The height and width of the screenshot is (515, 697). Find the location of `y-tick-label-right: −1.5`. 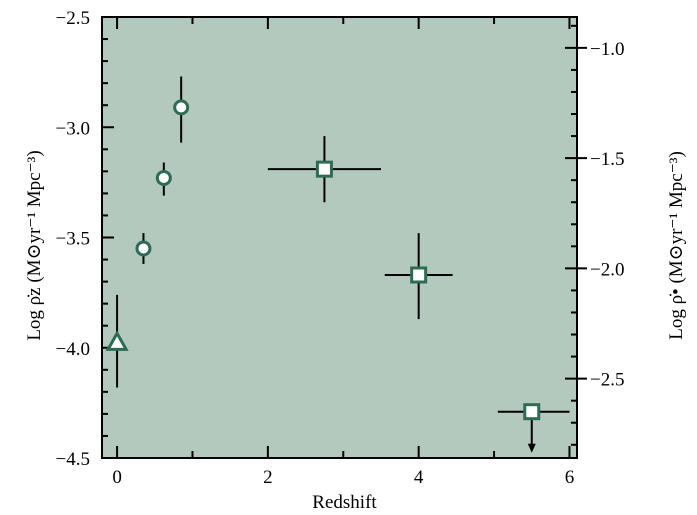

y-tick-label-right: −1.5 is located at coordinates (607, 159).